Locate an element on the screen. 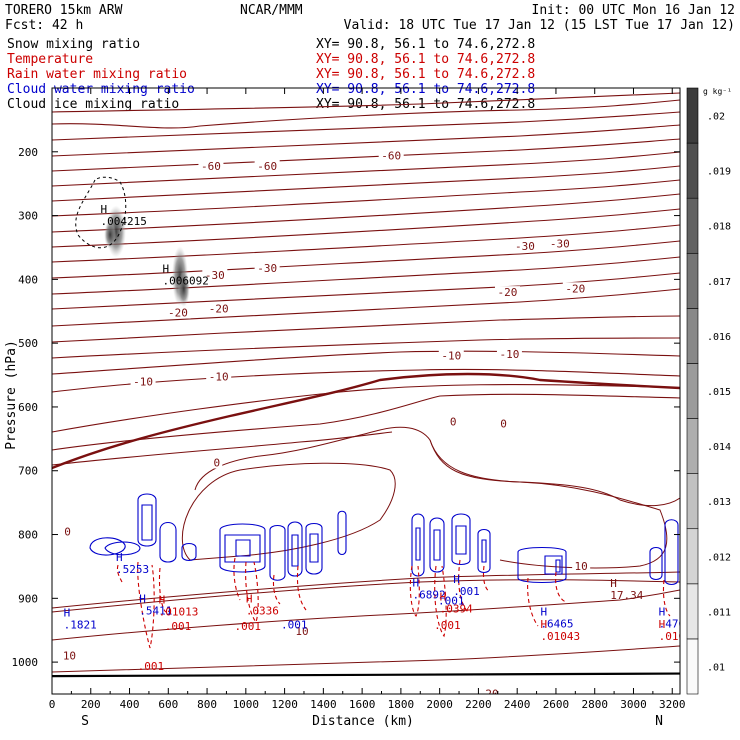 Image resolution: width=740 pixels, height=740 pixels. y-tick-label: 400 is located at coordinates (28, 279).